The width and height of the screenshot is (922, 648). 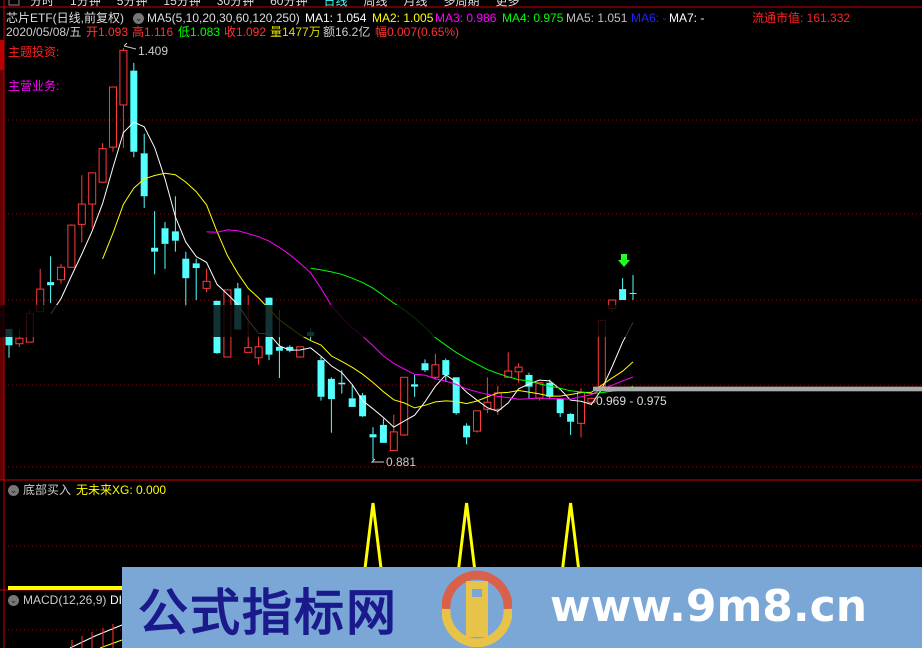 I want to click on ma-params: MA5(5,10,20,30,60,120,250), so click(x=223, y=18).